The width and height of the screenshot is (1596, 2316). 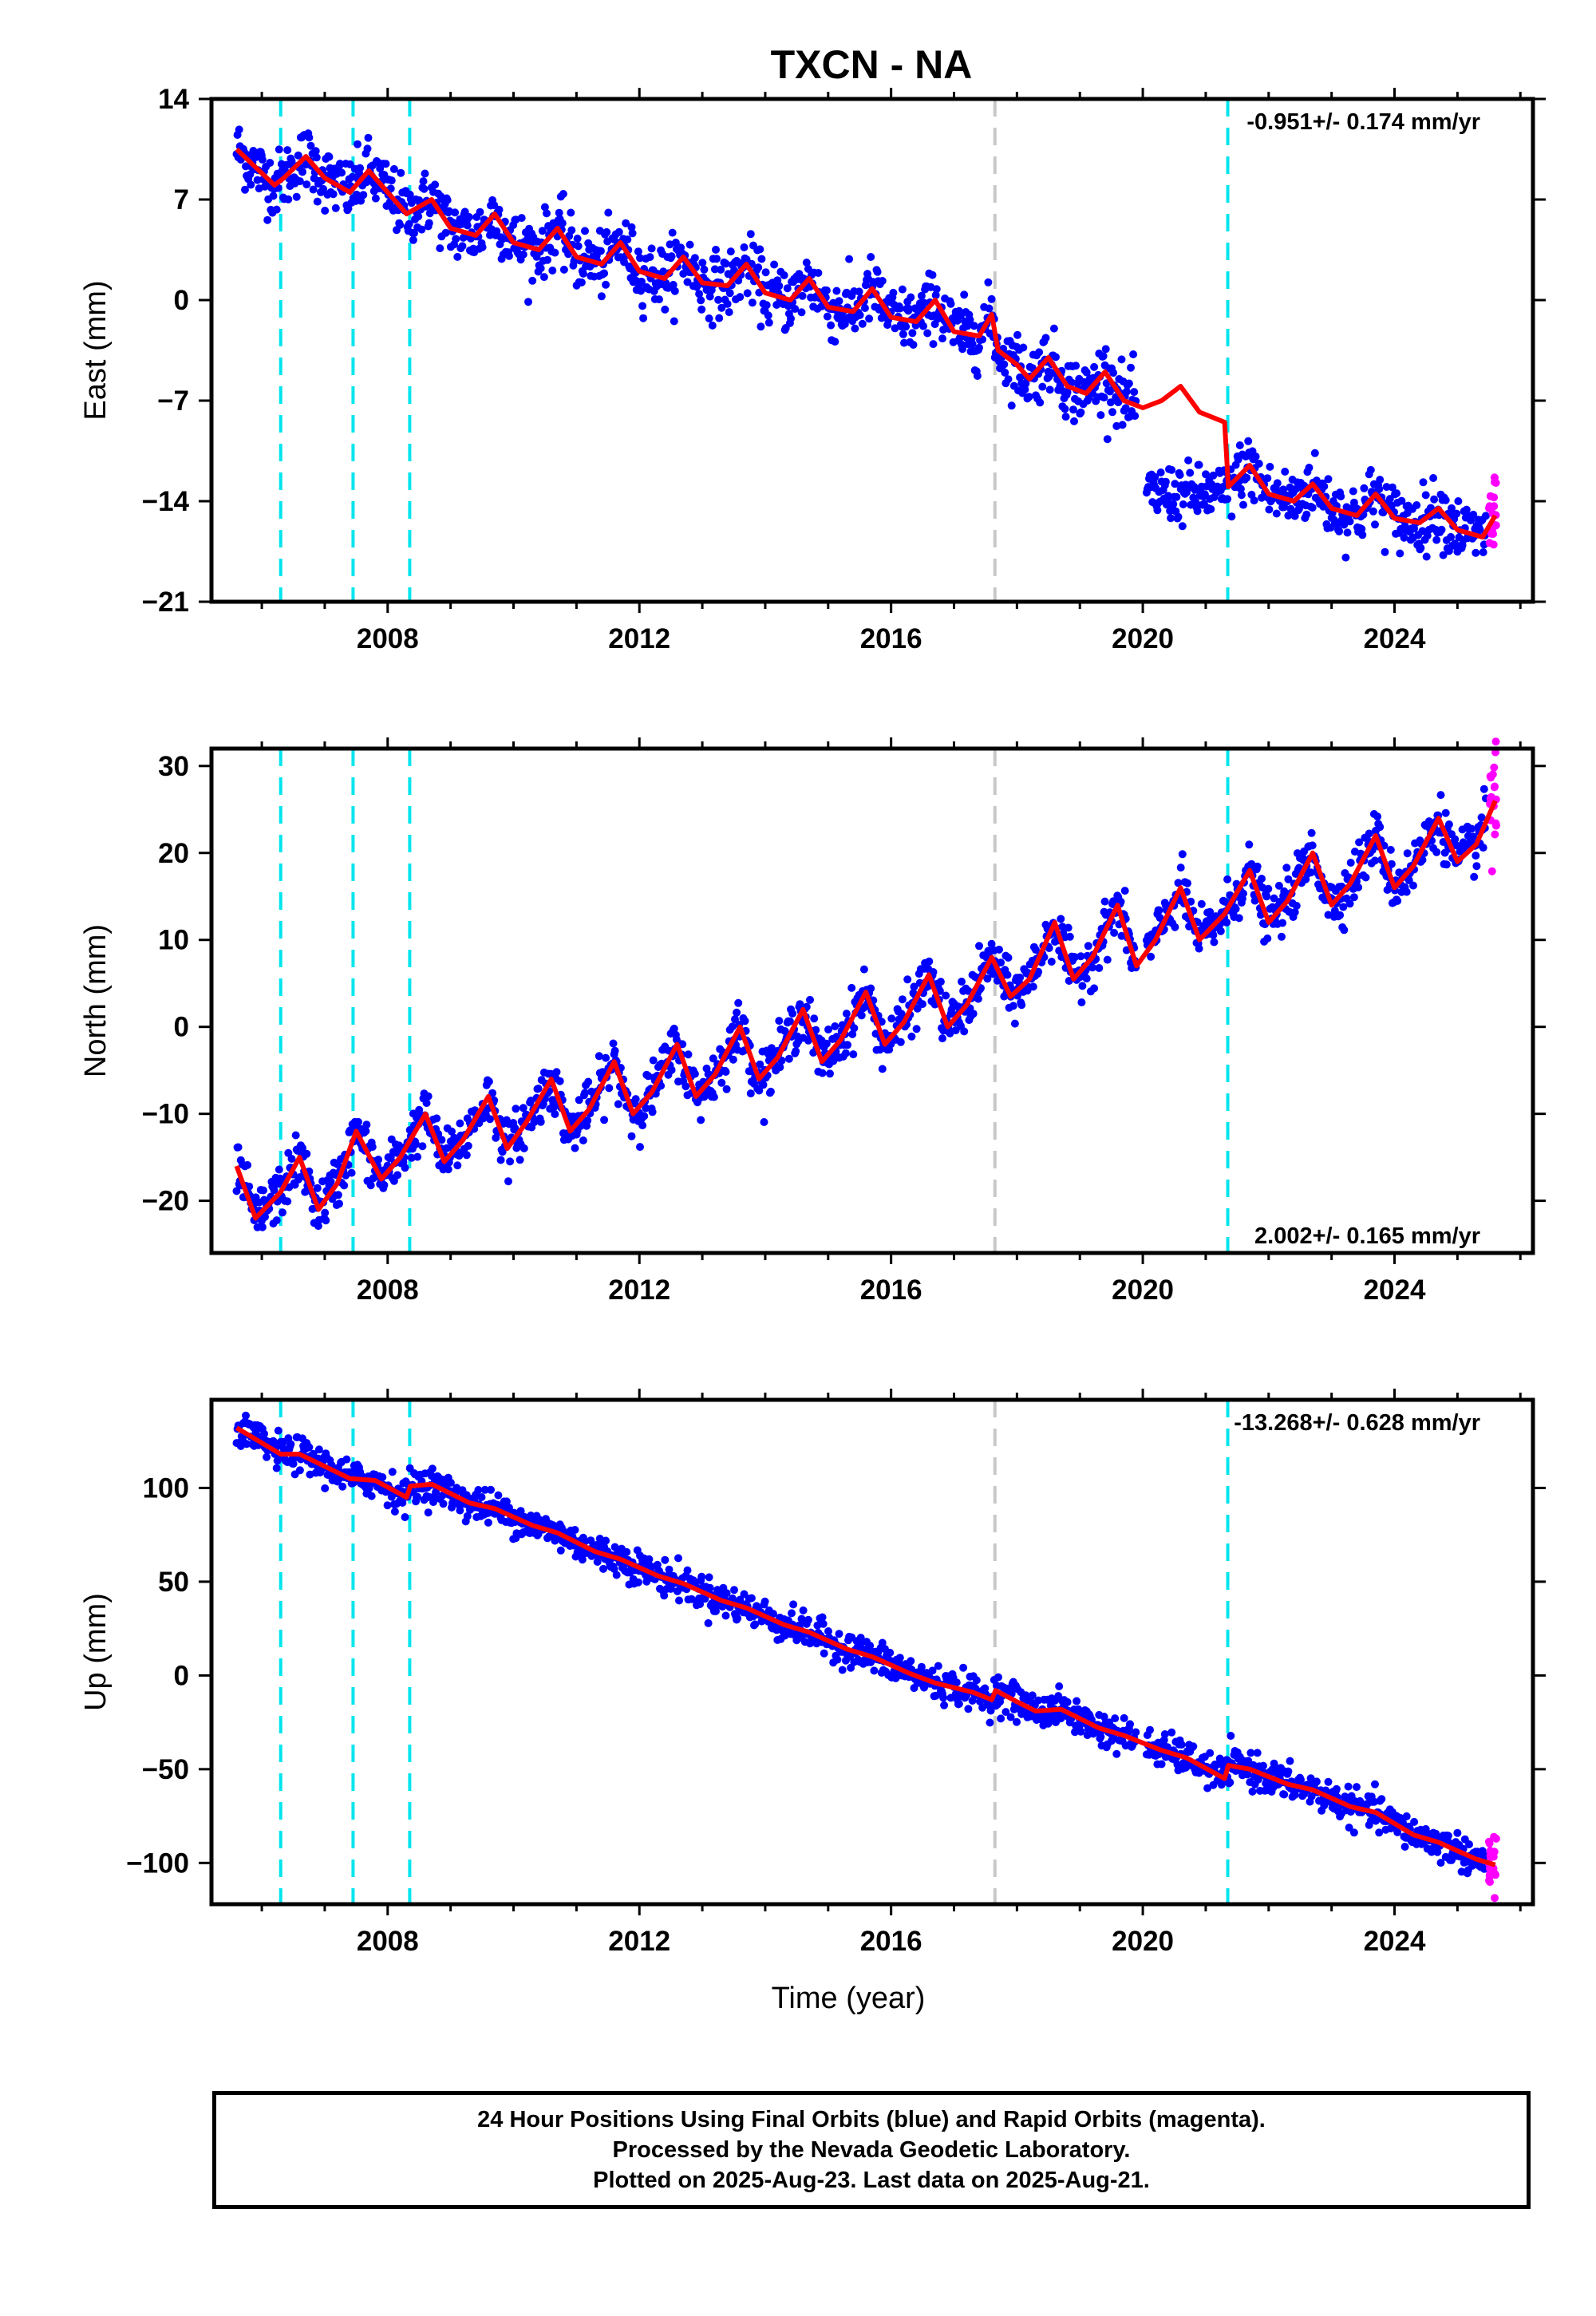 What do you see at coordinates (181, 1027) in the screenshot?
I see `north-y-tick-label: 0` at bounding box center [181, 1027].